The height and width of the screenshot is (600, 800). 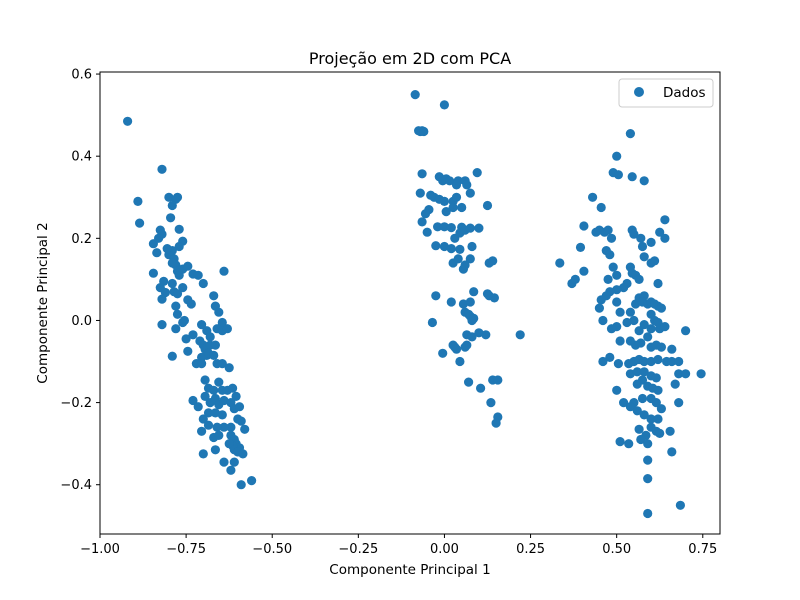 What do you see at coordinates (410, 58) in the screenshot?
I see `chart-title: Projeção em 2D com PCA` at bounding box center [410, 58].